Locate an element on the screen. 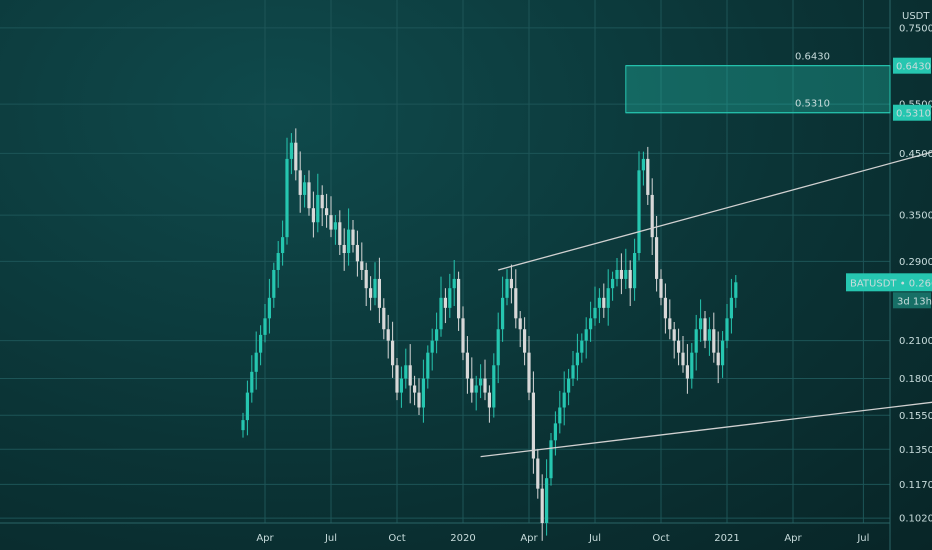  zone-lower-tag-bg is located at coordinates (912, 112).